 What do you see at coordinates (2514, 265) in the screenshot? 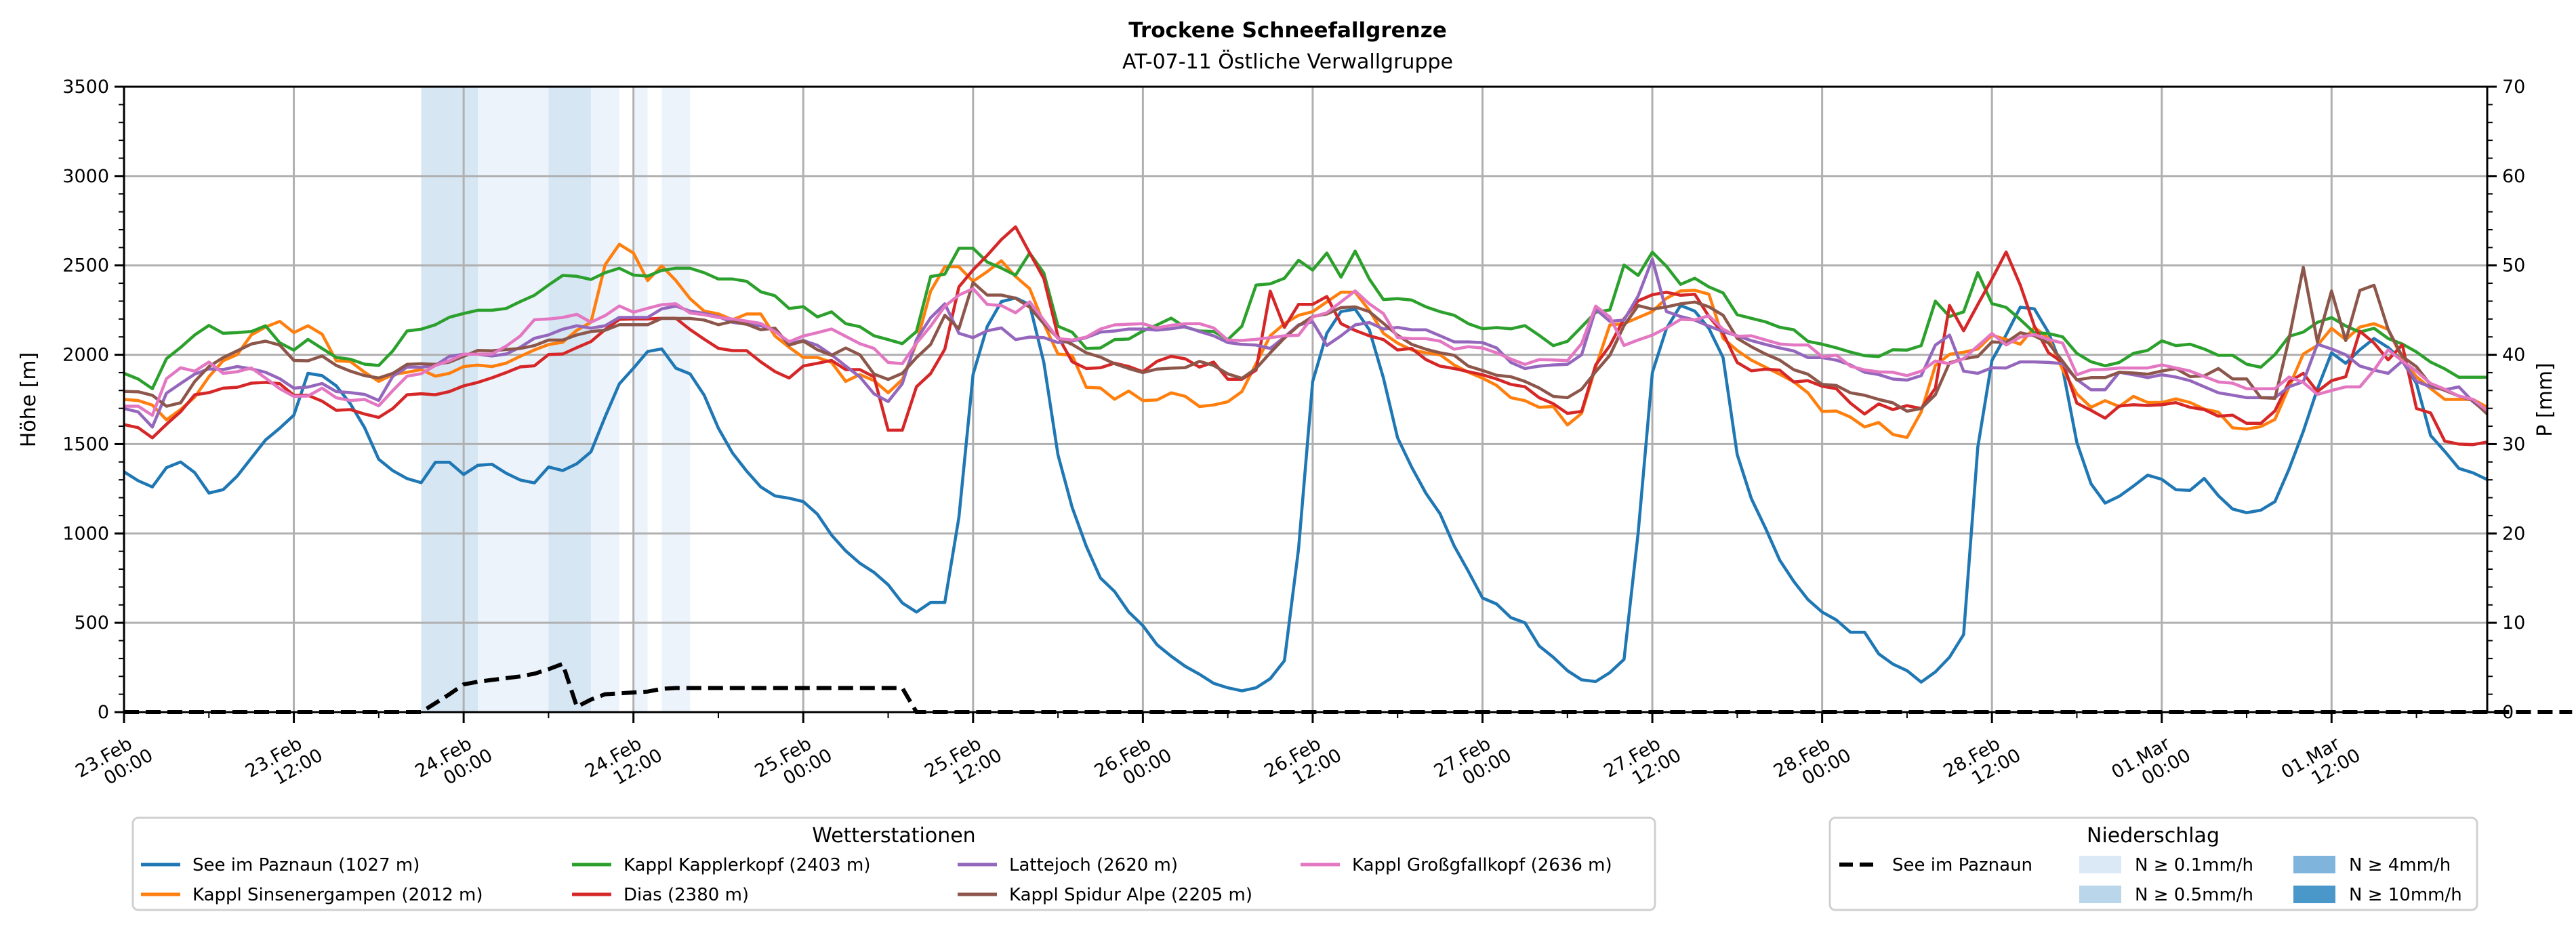
I see `y2-tick-label: 50` at bounding box center [2514, 265].